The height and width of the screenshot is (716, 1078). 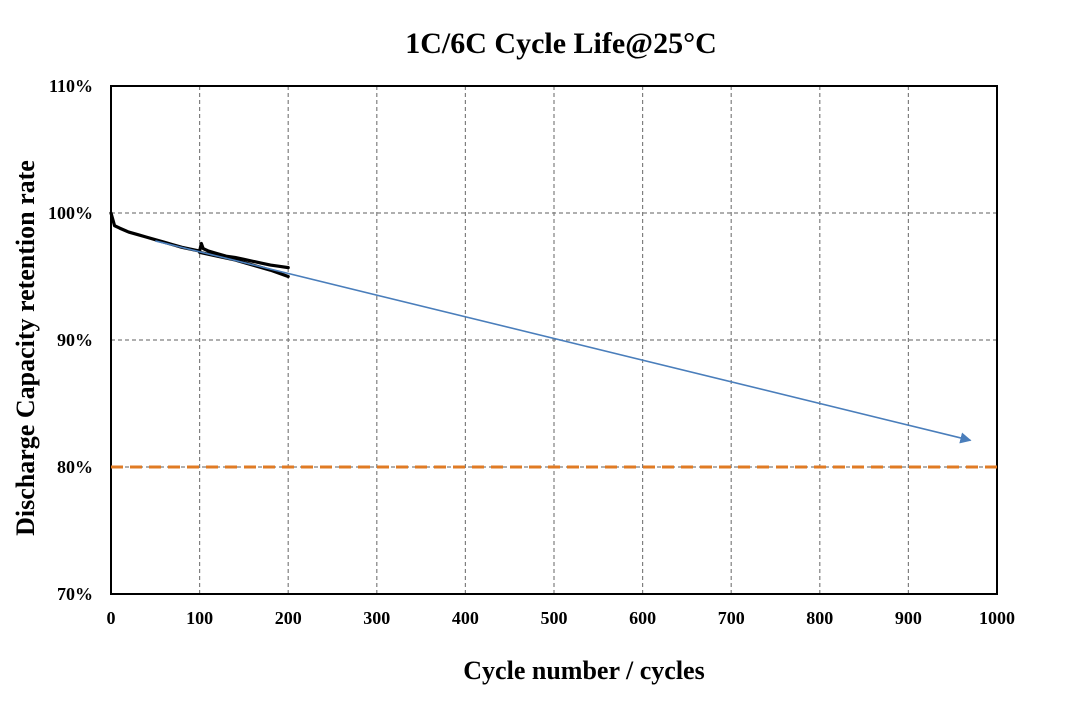 I want to click on x-tick-label: 300, so click(x=376, y=618).